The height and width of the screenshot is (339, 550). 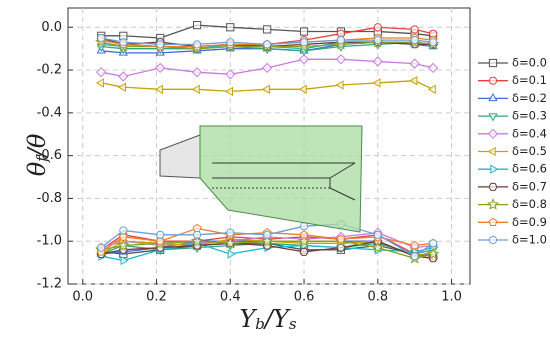 I want to click on y-tick-label: 0.0, so click(x=51, y=27).